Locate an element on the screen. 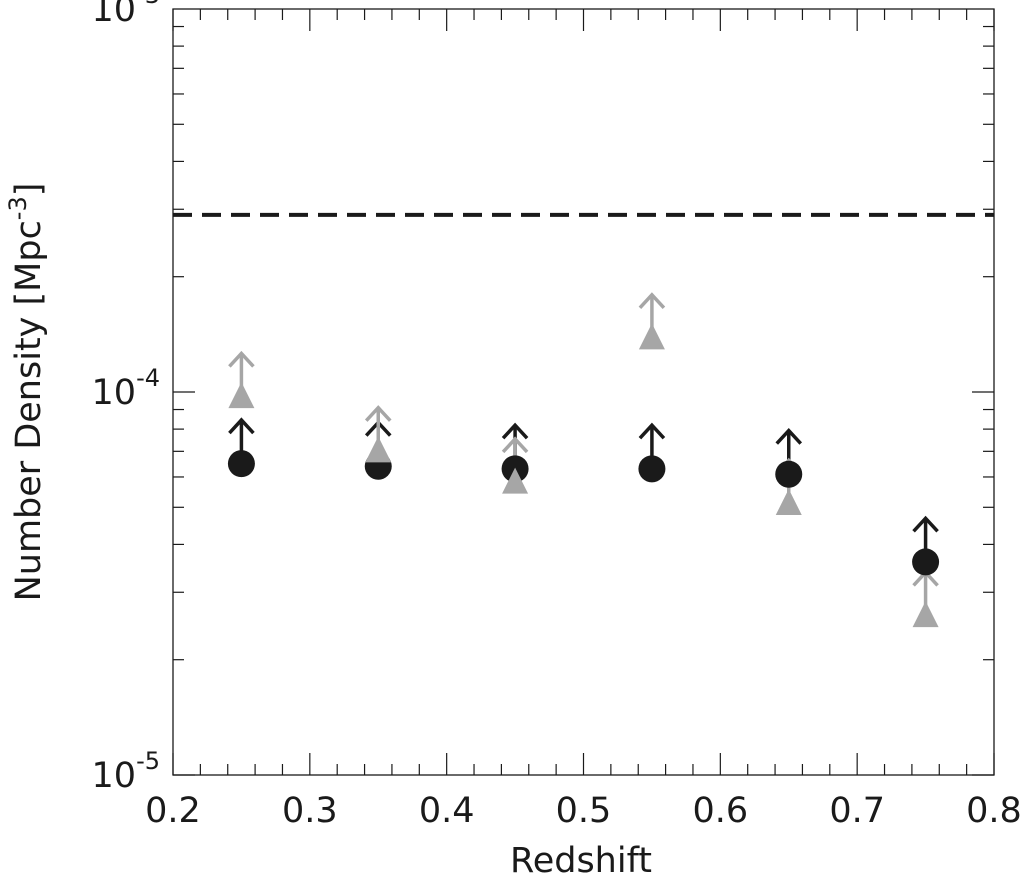  y-tick-exponent: -3 is located at coordinates (148, 4).